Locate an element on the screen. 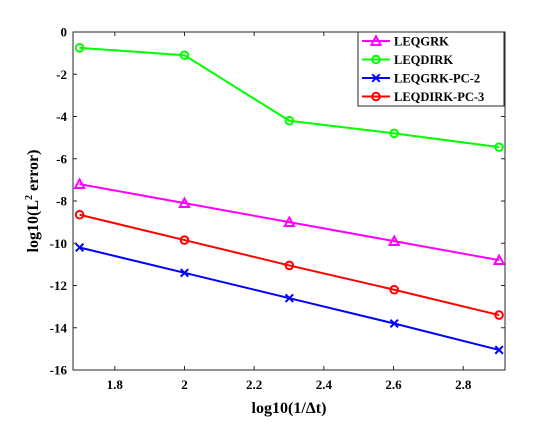 The image size is (560, 425). legend-marker-leqgrk is located at coordinates (376, 40).